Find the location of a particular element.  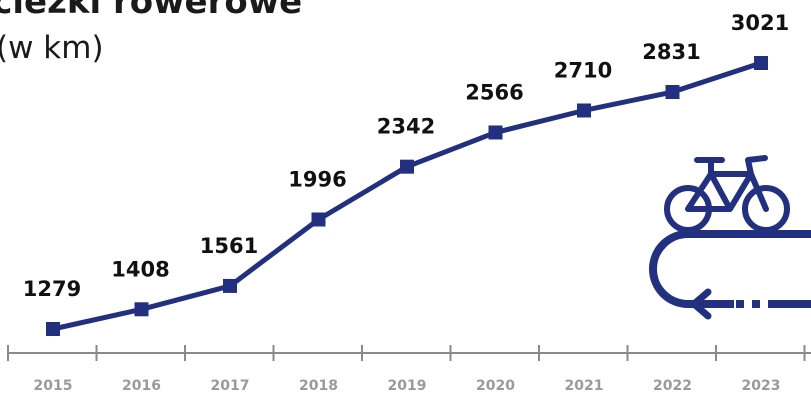

x-tick-label: 2021 is located at coordinates (584, 386).